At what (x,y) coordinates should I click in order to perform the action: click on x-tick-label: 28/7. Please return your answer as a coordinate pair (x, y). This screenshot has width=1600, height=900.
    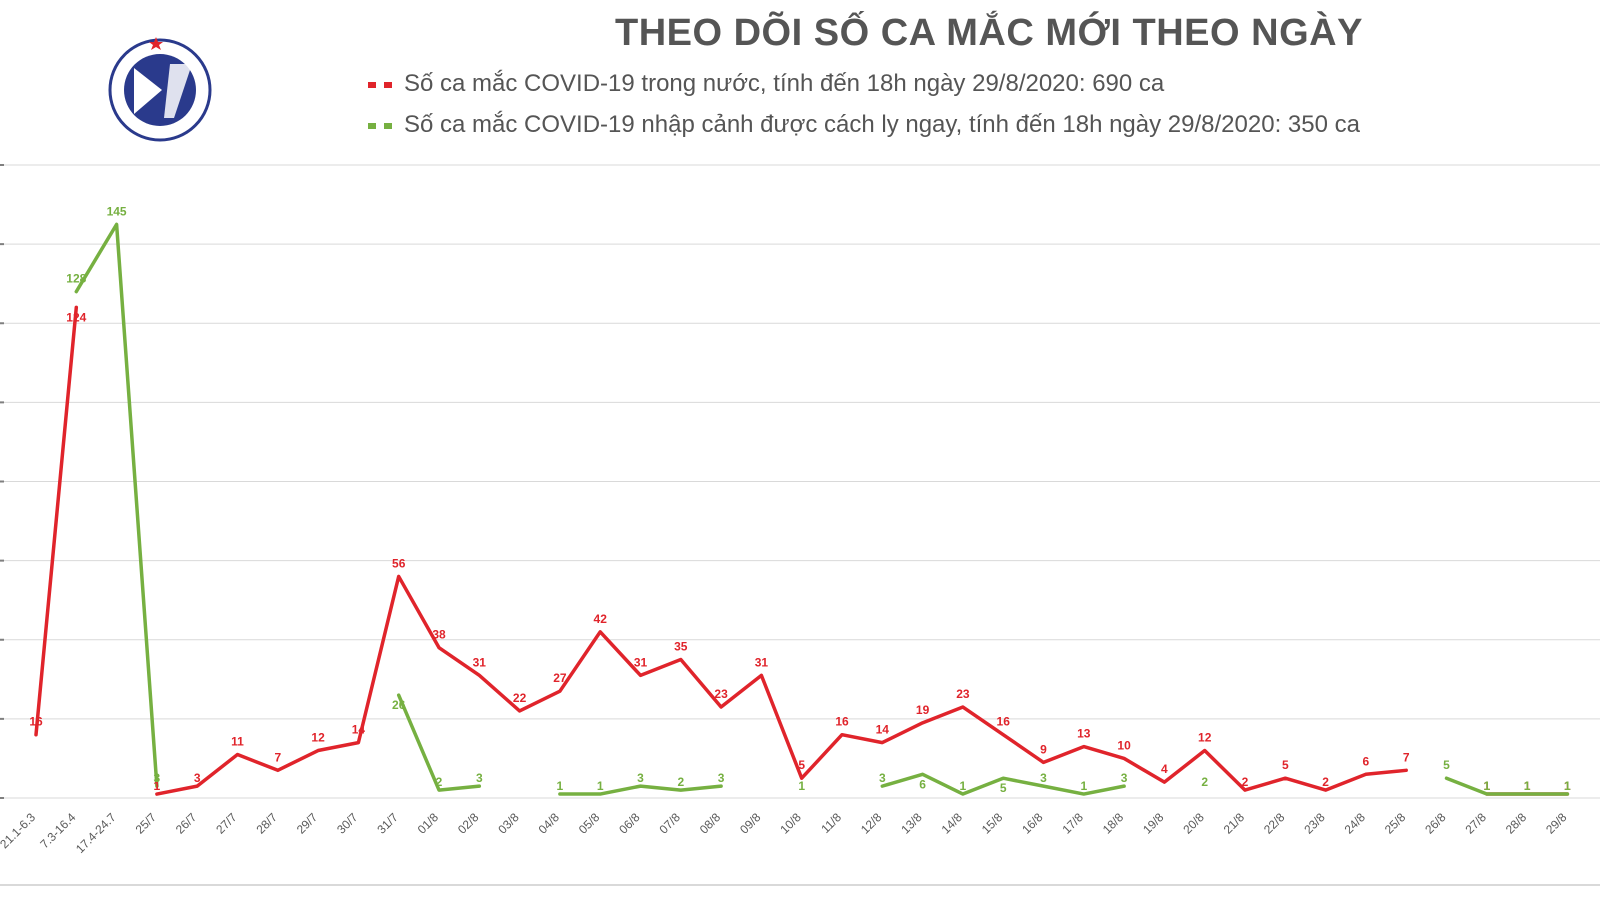
    Looking at the image, I should click on (267, 823).